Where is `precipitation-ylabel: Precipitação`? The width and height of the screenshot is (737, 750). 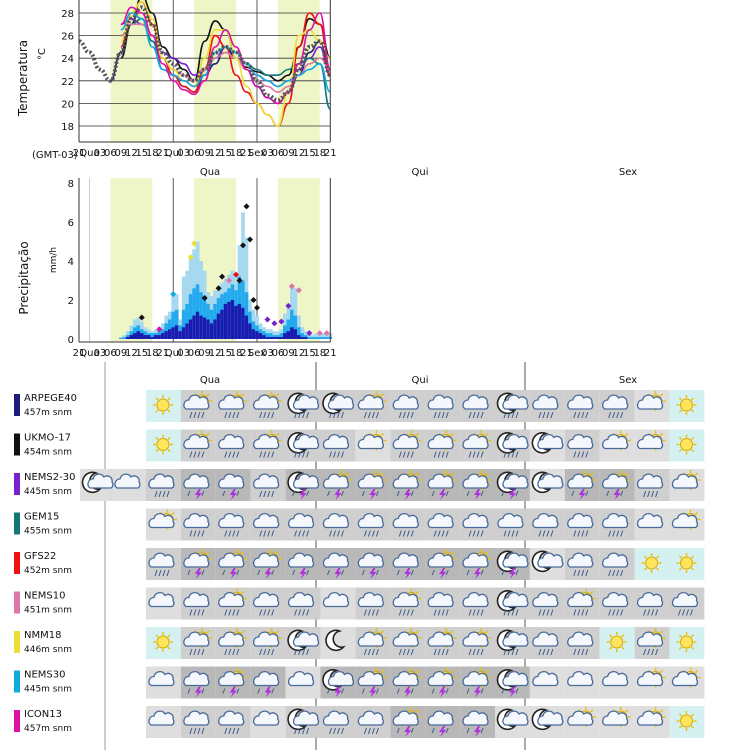 precipitation-ylabel: Precipitação is located at coordinates (24, 277).